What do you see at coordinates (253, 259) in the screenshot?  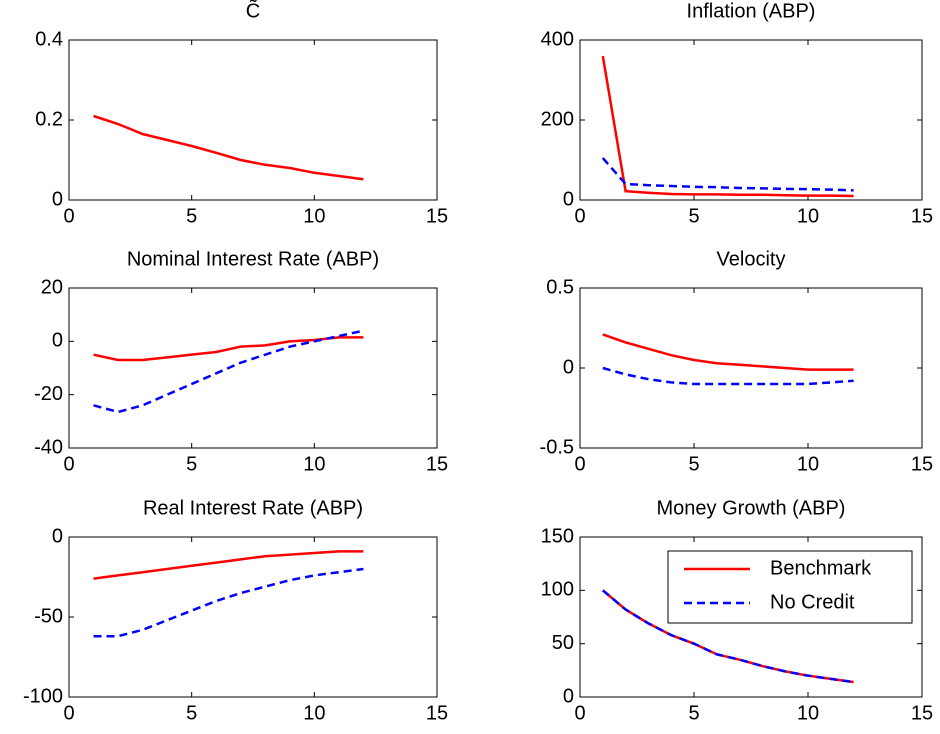 I see `panel-title: Nominal Interest Rate (ABP)` at bounding box center [253, 259].